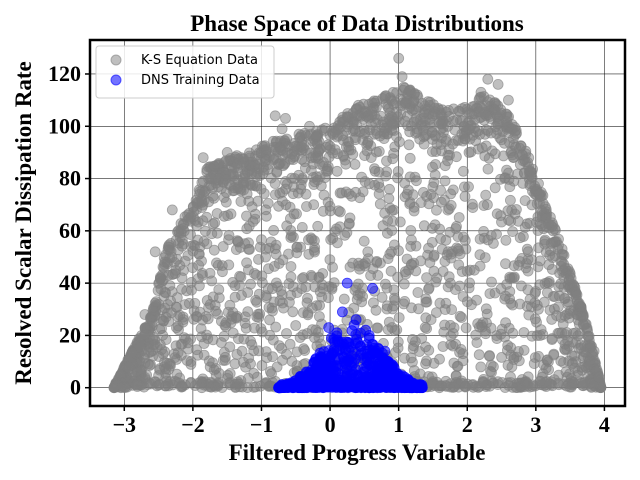 The height and width of the screenshot is (480, 640). What do you see at coordinates (459, 111) in the screenshot?
I see `ks-point-2097` at bounding box center [459, 111].